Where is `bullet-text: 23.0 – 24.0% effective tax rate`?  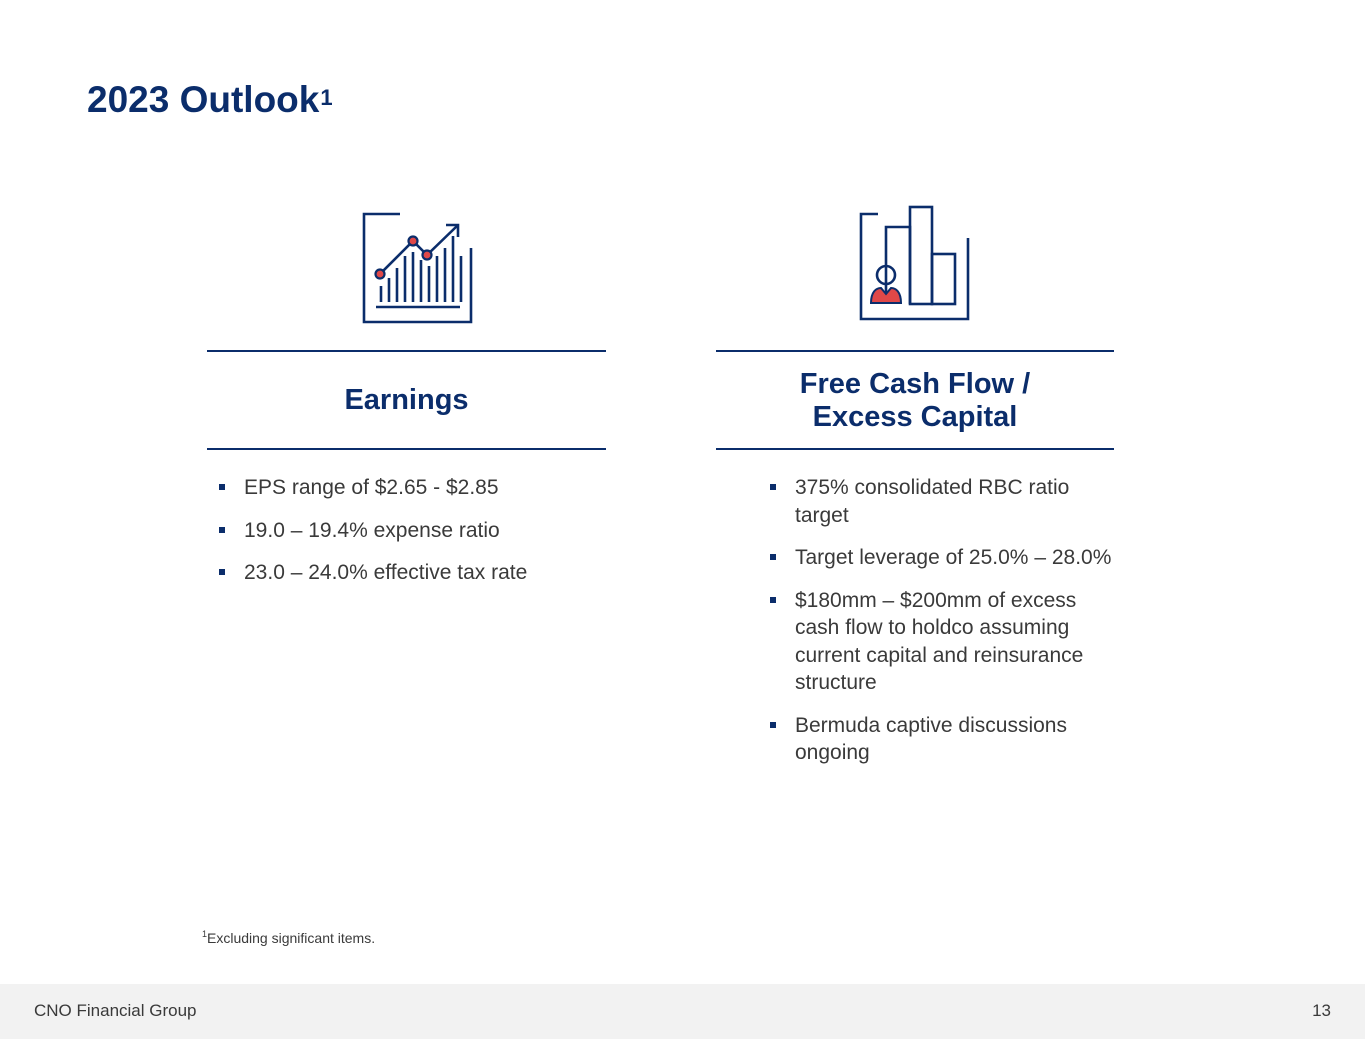
bullet-text: 23.0 – 24.0% effective tax rate is located at coordinates (386, 572).